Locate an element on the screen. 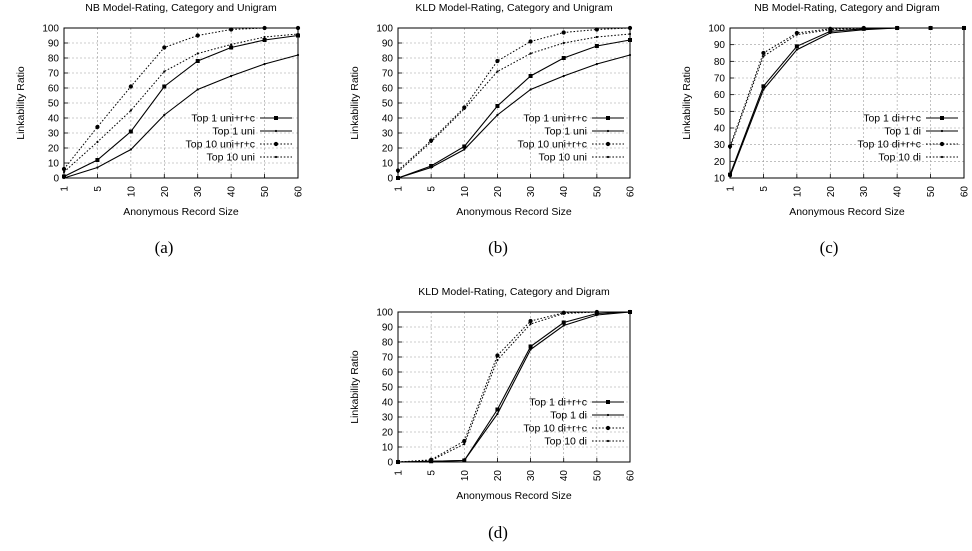 This screenshot has height=551, width=972. y-tick-label: 70 is located at coordinates (388, 74).